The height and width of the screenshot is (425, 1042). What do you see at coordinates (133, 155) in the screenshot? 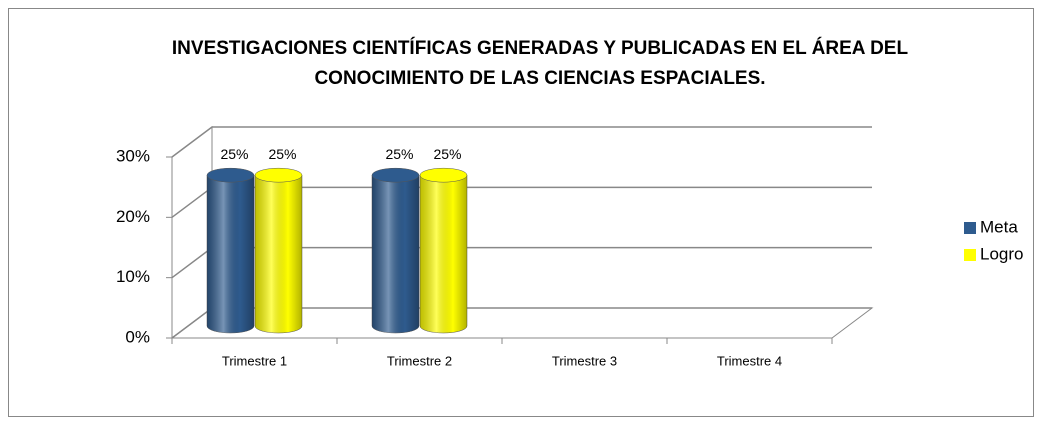
I see `y-tick-label: 30%` at bounding box center [133, 155].